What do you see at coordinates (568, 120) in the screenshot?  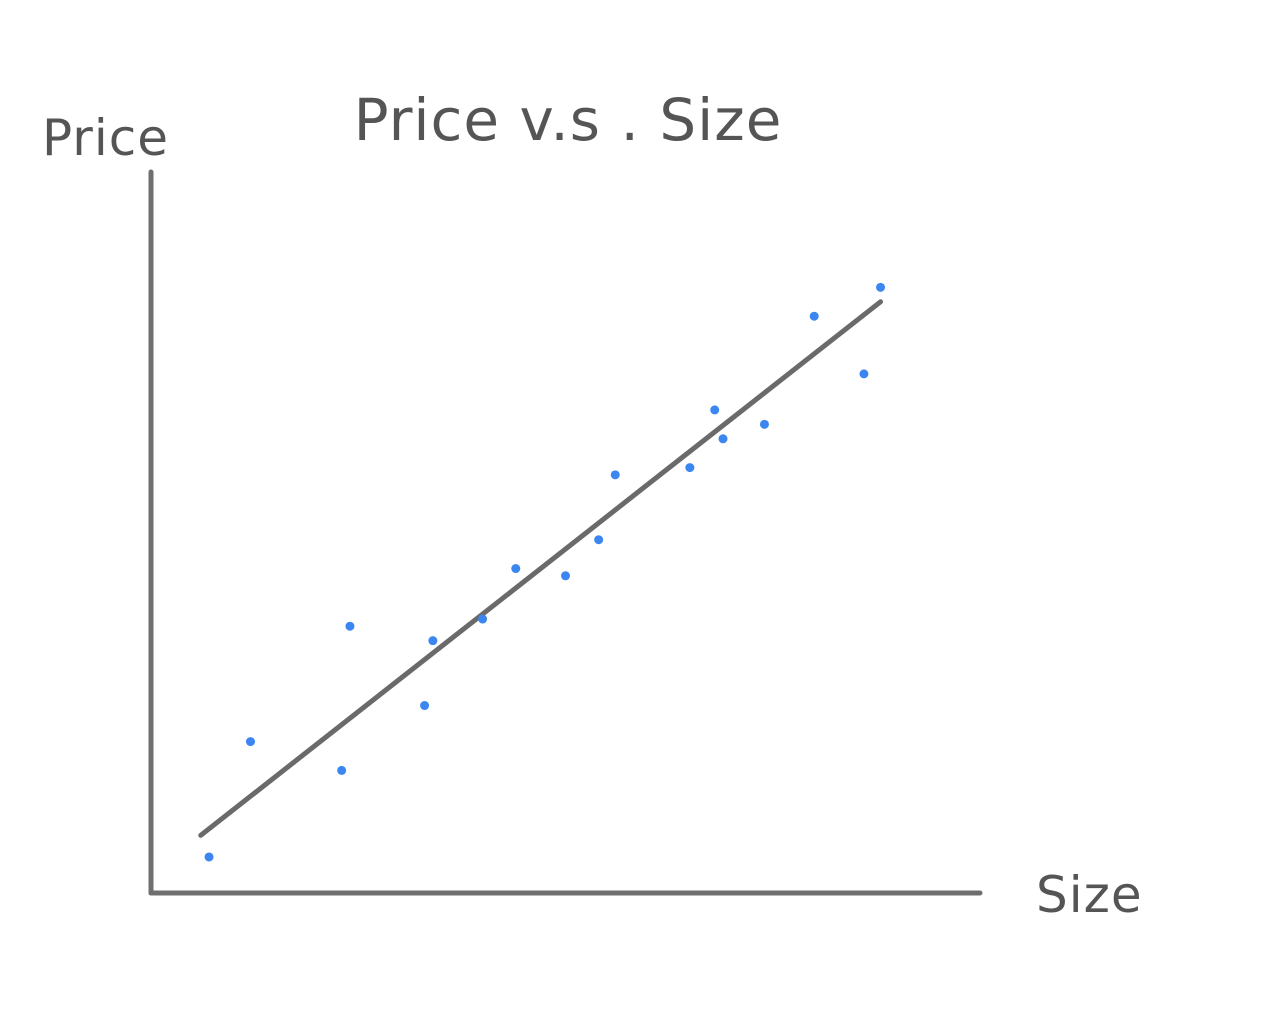 I see `chart-title: Price v.s . Size` at bounding box center [568, 120].